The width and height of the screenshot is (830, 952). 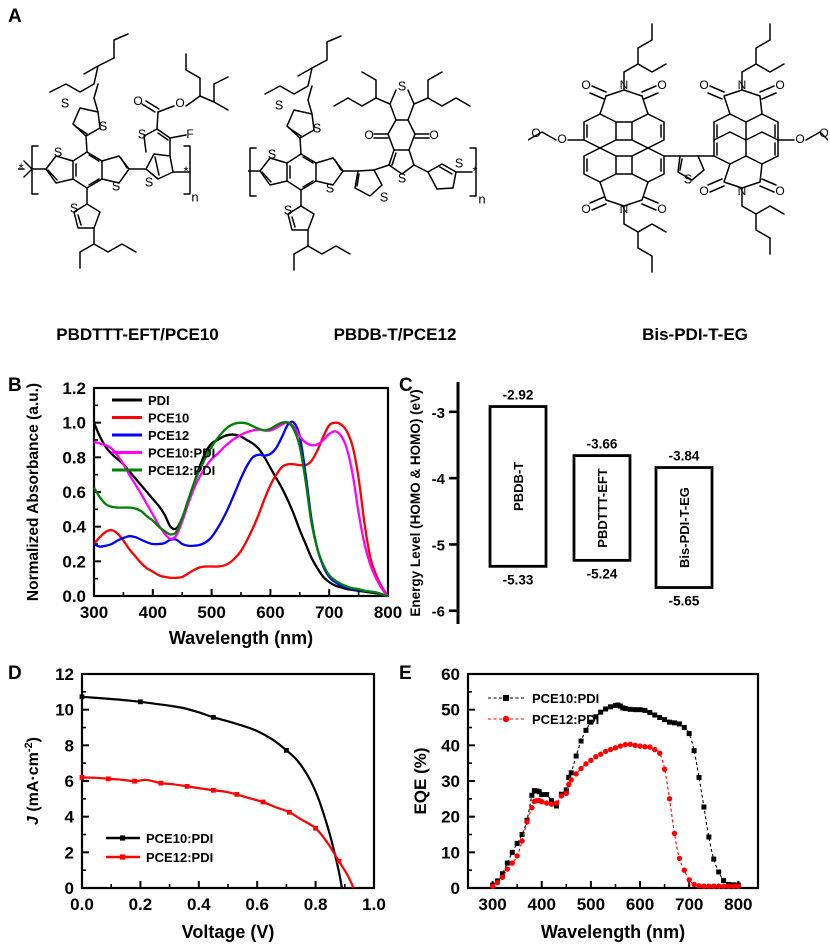 What do you see at coordinates (74, 596) in the screenshot?
I see `y-tick-label: 0.0` at bounding box center [74, 596].